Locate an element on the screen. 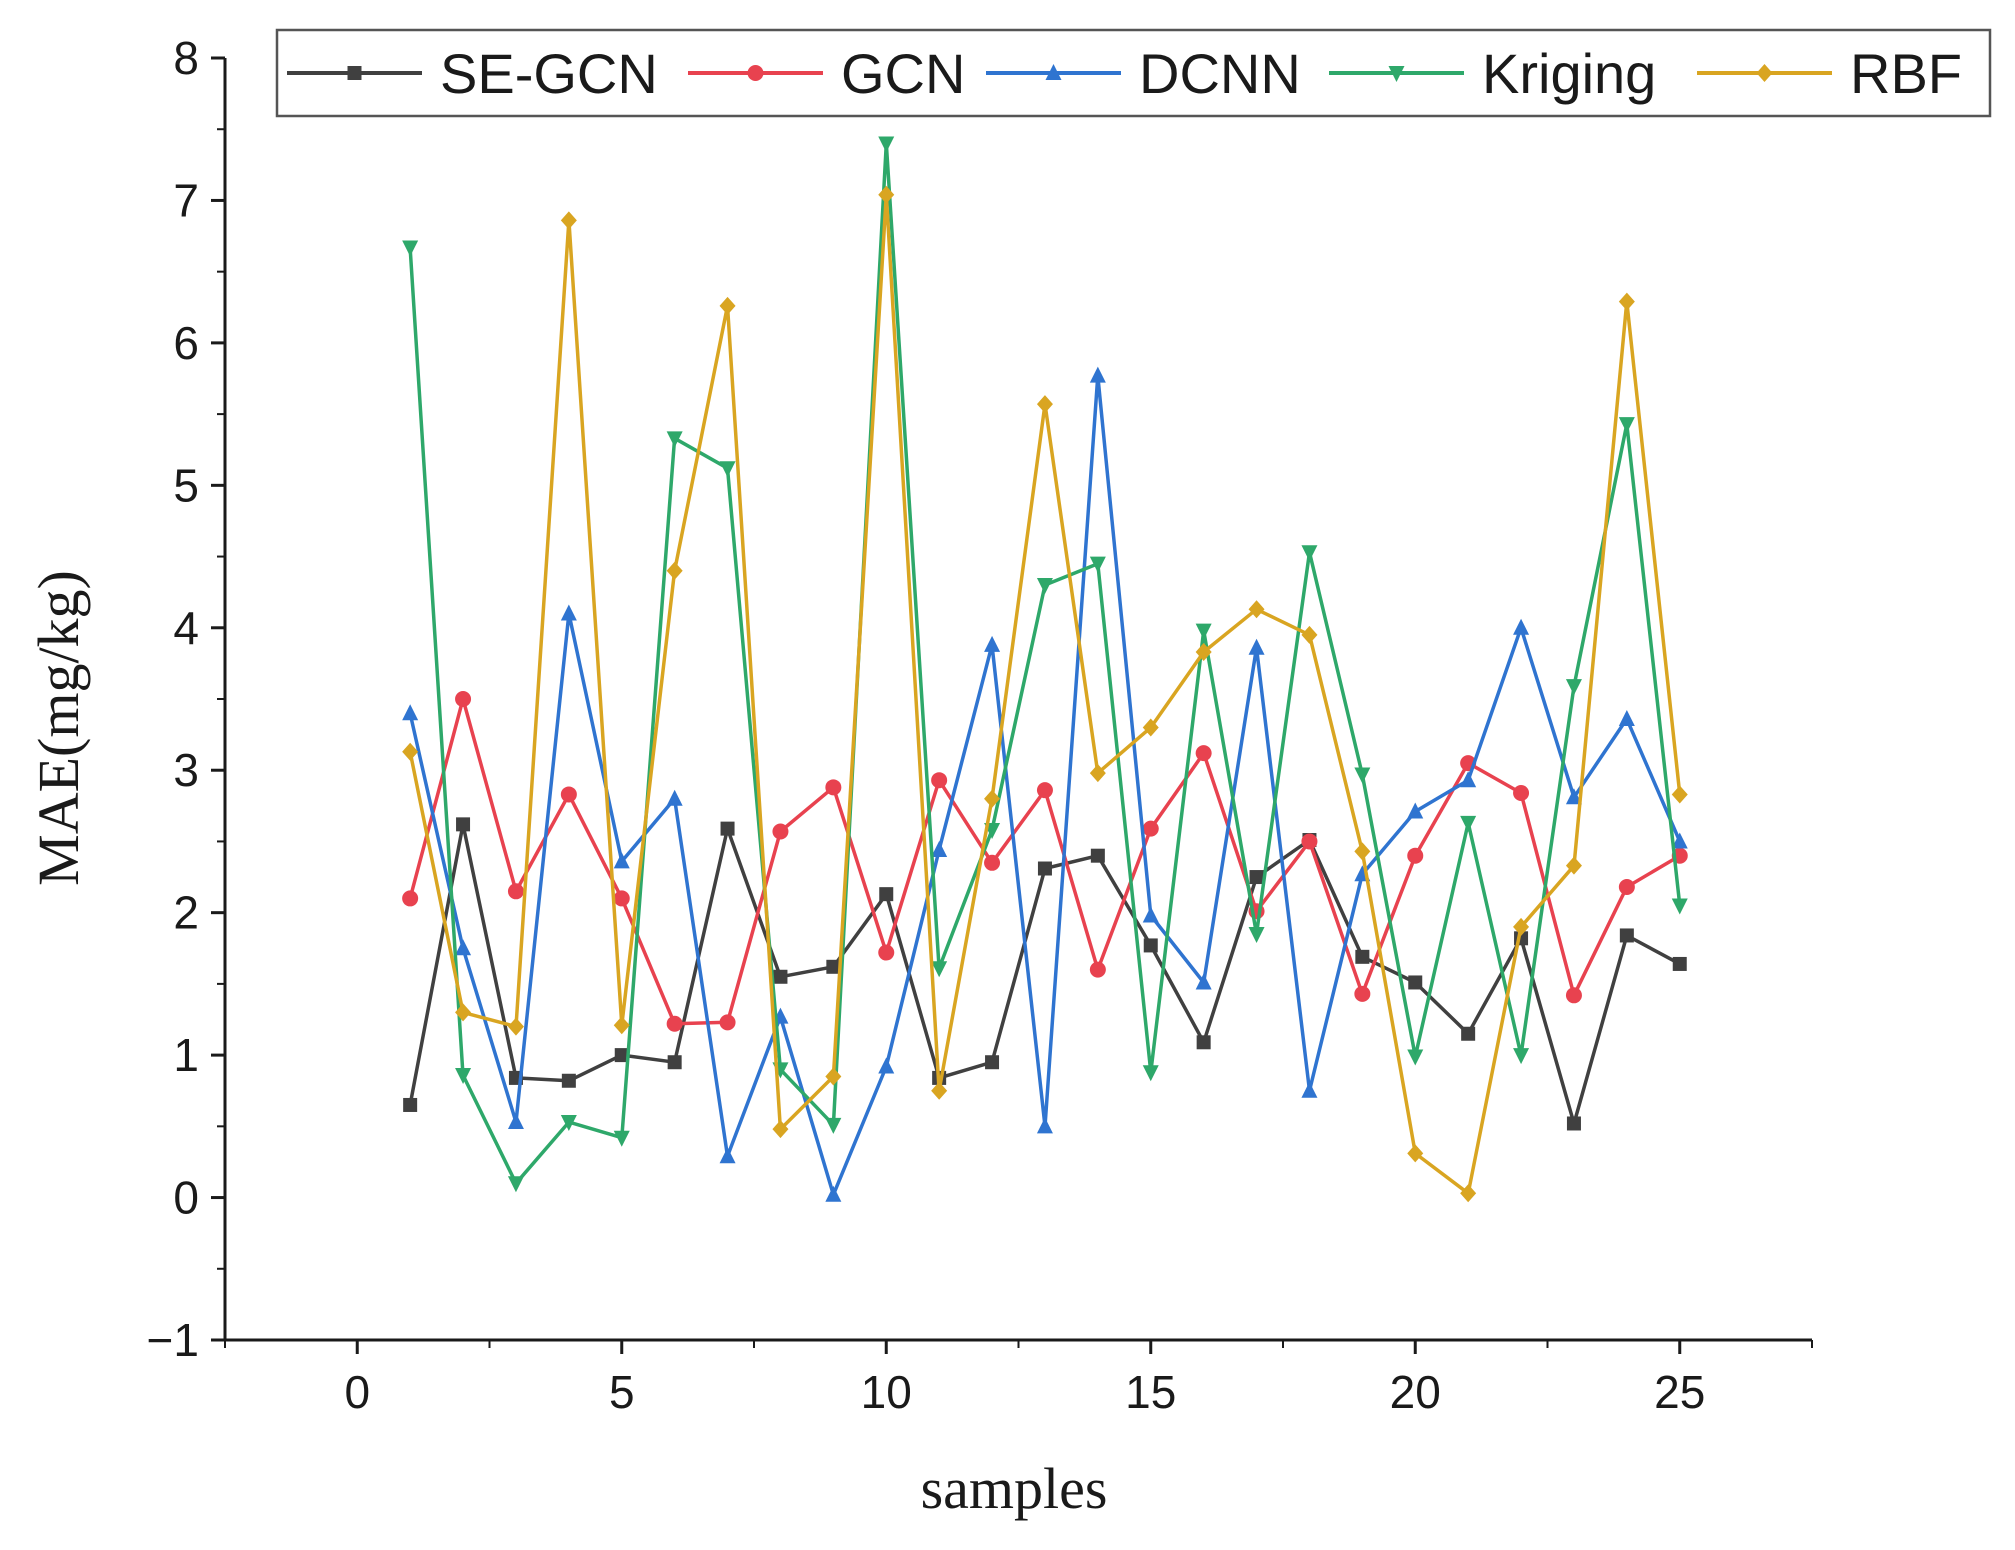  y-tick-label: 1 is located at coordinates (186, 1055).